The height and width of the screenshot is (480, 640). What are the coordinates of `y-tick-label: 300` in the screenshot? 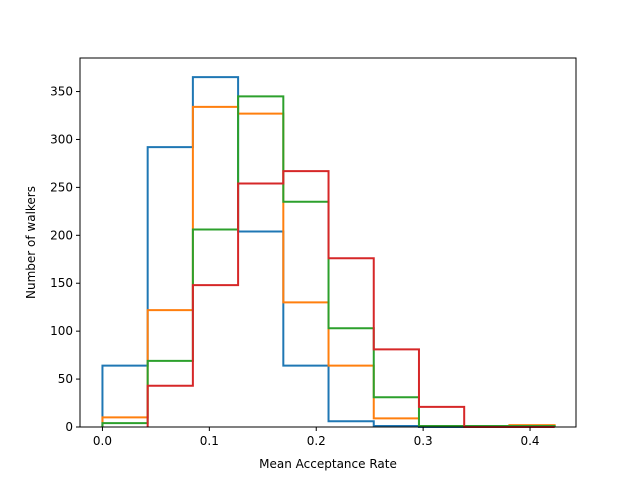 It's located at (61, 139).